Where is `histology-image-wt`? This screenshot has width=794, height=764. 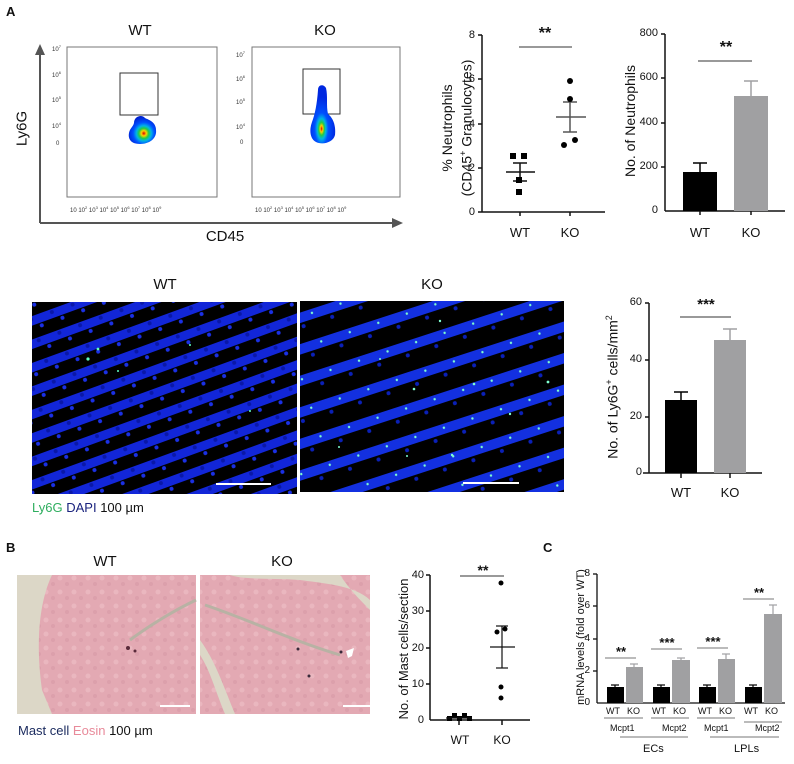
histology-image-wt is located at coordinates (107, 644).